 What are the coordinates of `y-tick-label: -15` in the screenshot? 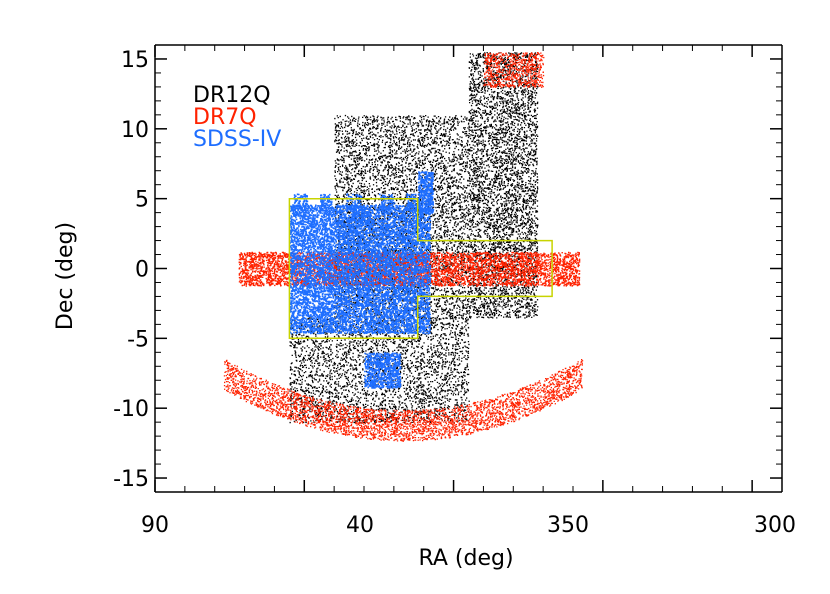 It's located at (131, 479).